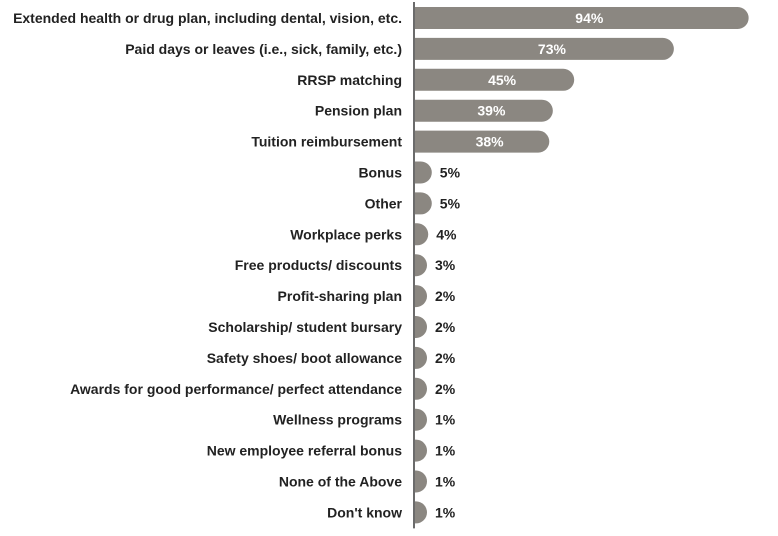  I want to click on category-label: RRSP matching, so click(349, 80).